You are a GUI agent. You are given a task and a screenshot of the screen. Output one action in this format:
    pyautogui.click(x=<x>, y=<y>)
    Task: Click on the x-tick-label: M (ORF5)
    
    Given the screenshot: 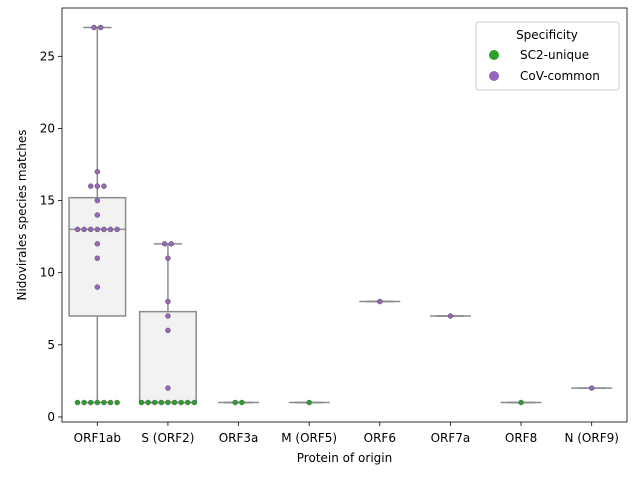 What is the action you would take?
    pyautogui.click(x=309, y=438)
    